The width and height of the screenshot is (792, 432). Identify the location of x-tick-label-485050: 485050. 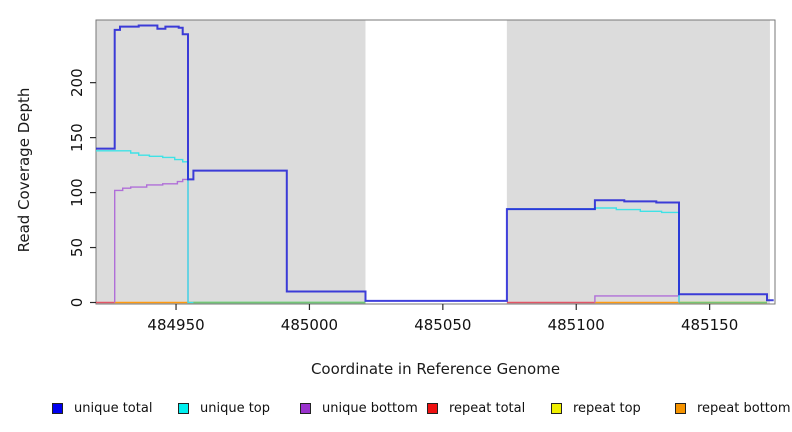
(442, 325).